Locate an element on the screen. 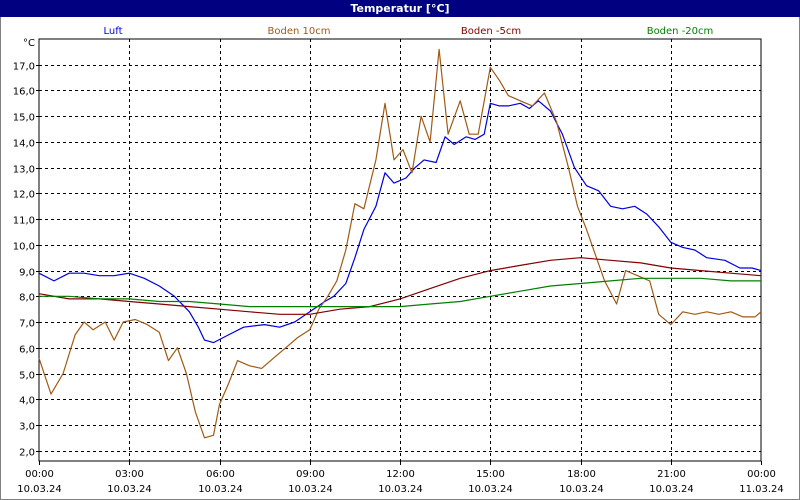 This screenshot has width=800, height=500. y-tick-label: 14,0 is located at coordinates (24, 144).